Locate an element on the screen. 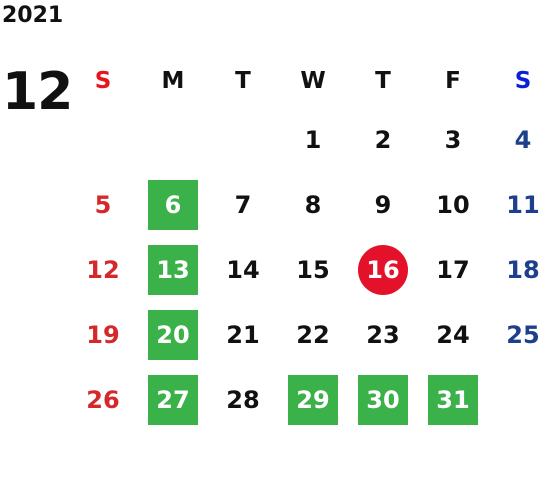 This screenshot has width=548, height=503. day-number: 9 is located at coordinates (383, 204).